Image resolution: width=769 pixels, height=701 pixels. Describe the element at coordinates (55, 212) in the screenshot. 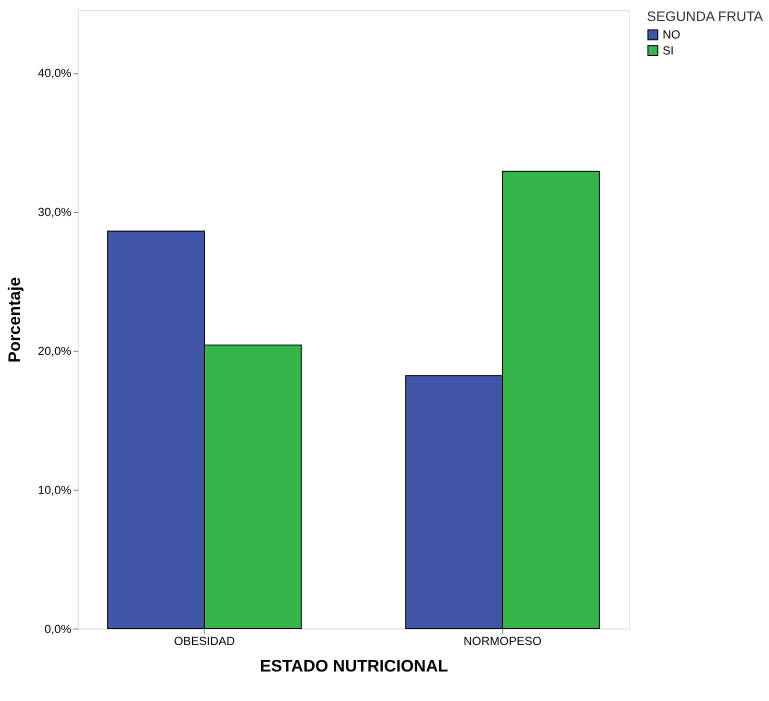

I see `y-tick-label: 30,0%` at that location.